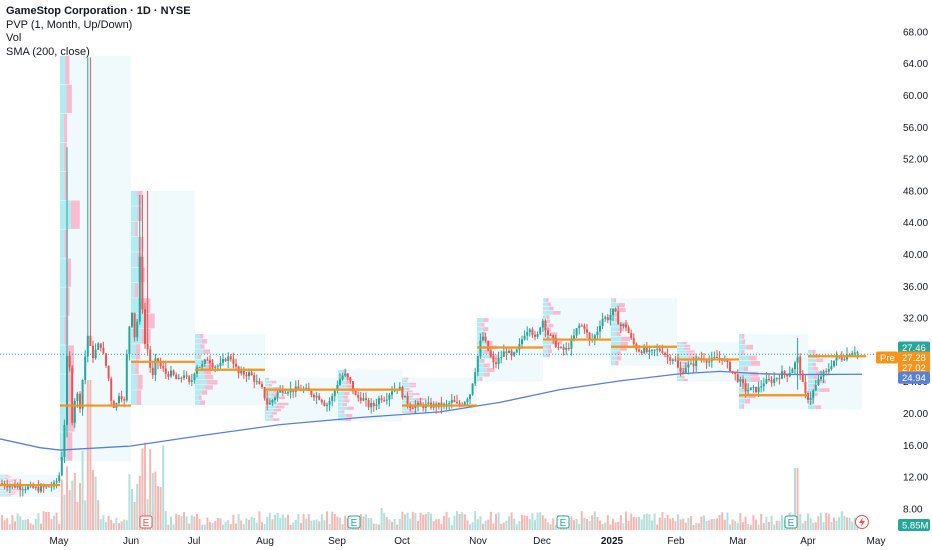 The width and height of the screenshot is (932, 550). What do you see at coordinates (48, 51) in the screenshot?
I see `indicator-sma: SMA (200, close)` at bounding box center [48, 51].